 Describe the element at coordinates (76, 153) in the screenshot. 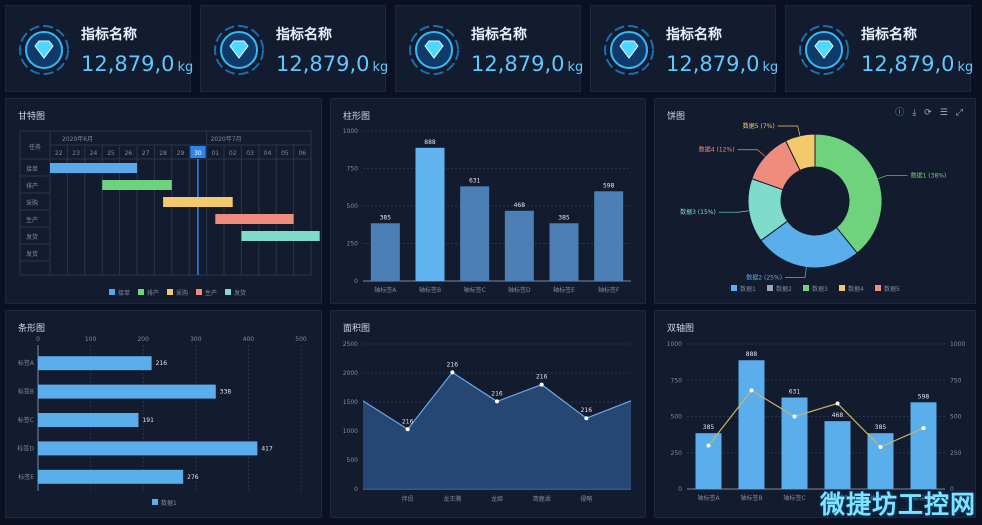

I see `gantt-day-label: 23` at that location.